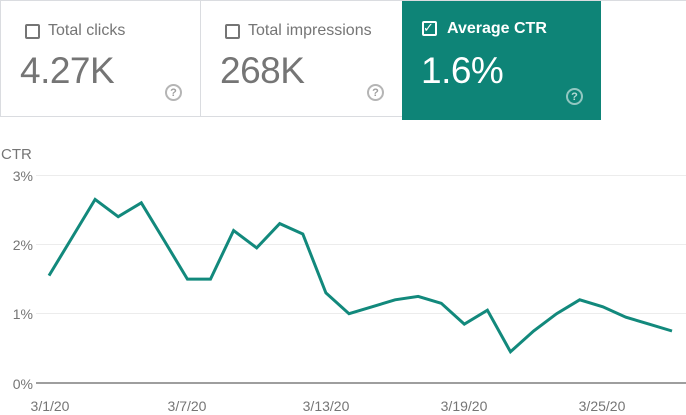 The image size is (686, 415). What do you see at coordinates (602, 406) in the screenshot?
I see `xtick-3-25-20: 3/25/20` at bounding box center [602, 406].